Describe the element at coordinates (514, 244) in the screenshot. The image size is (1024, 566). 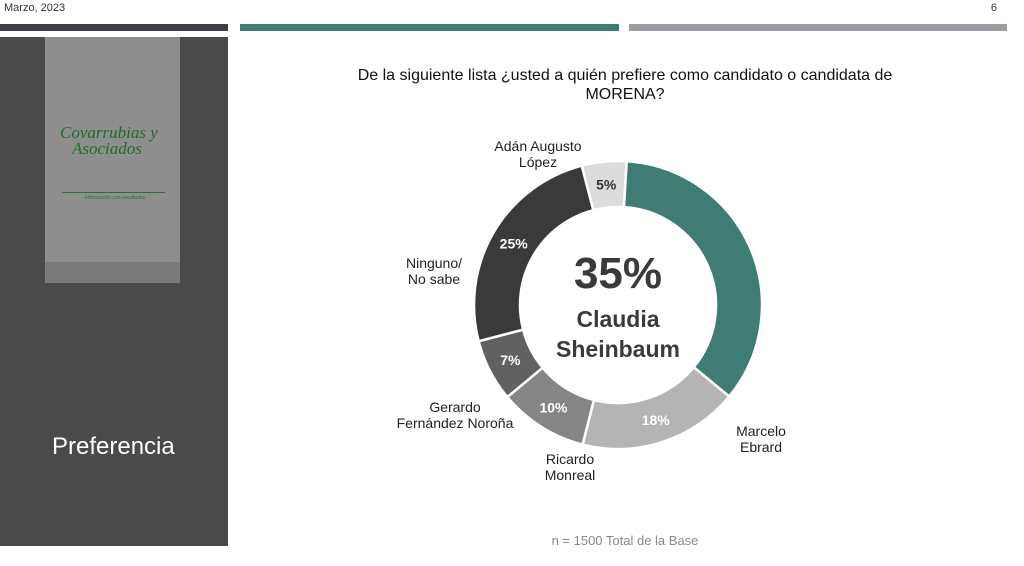
I see `slice-value-ninguno: 25%` at that location.